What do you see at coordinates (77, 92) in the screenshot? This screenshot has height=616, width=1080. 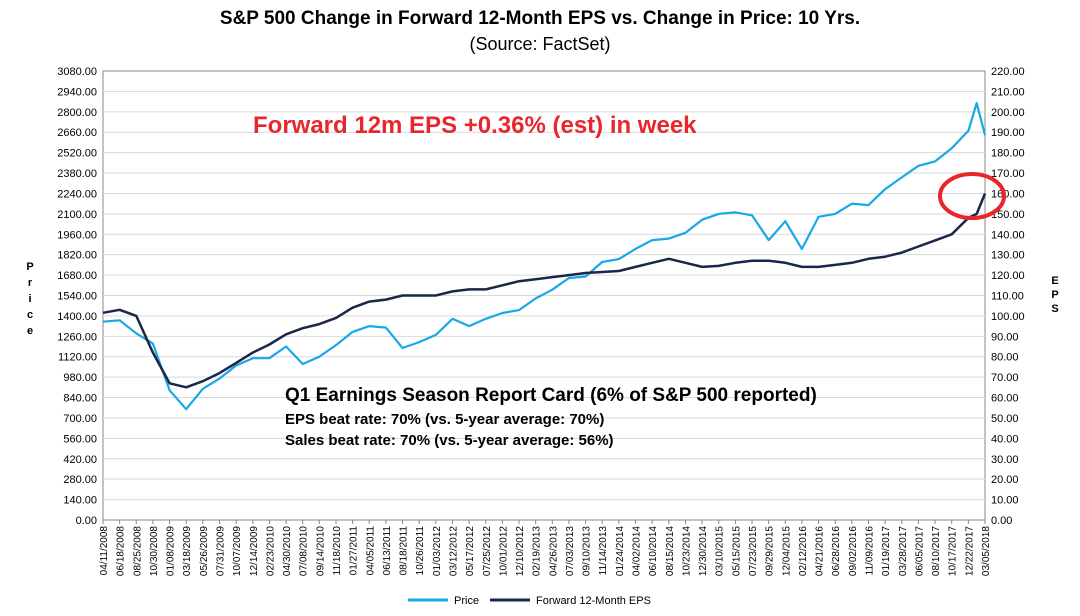 I see `y-tick-left-label: 2940.00` at bounding box center [77, 92].